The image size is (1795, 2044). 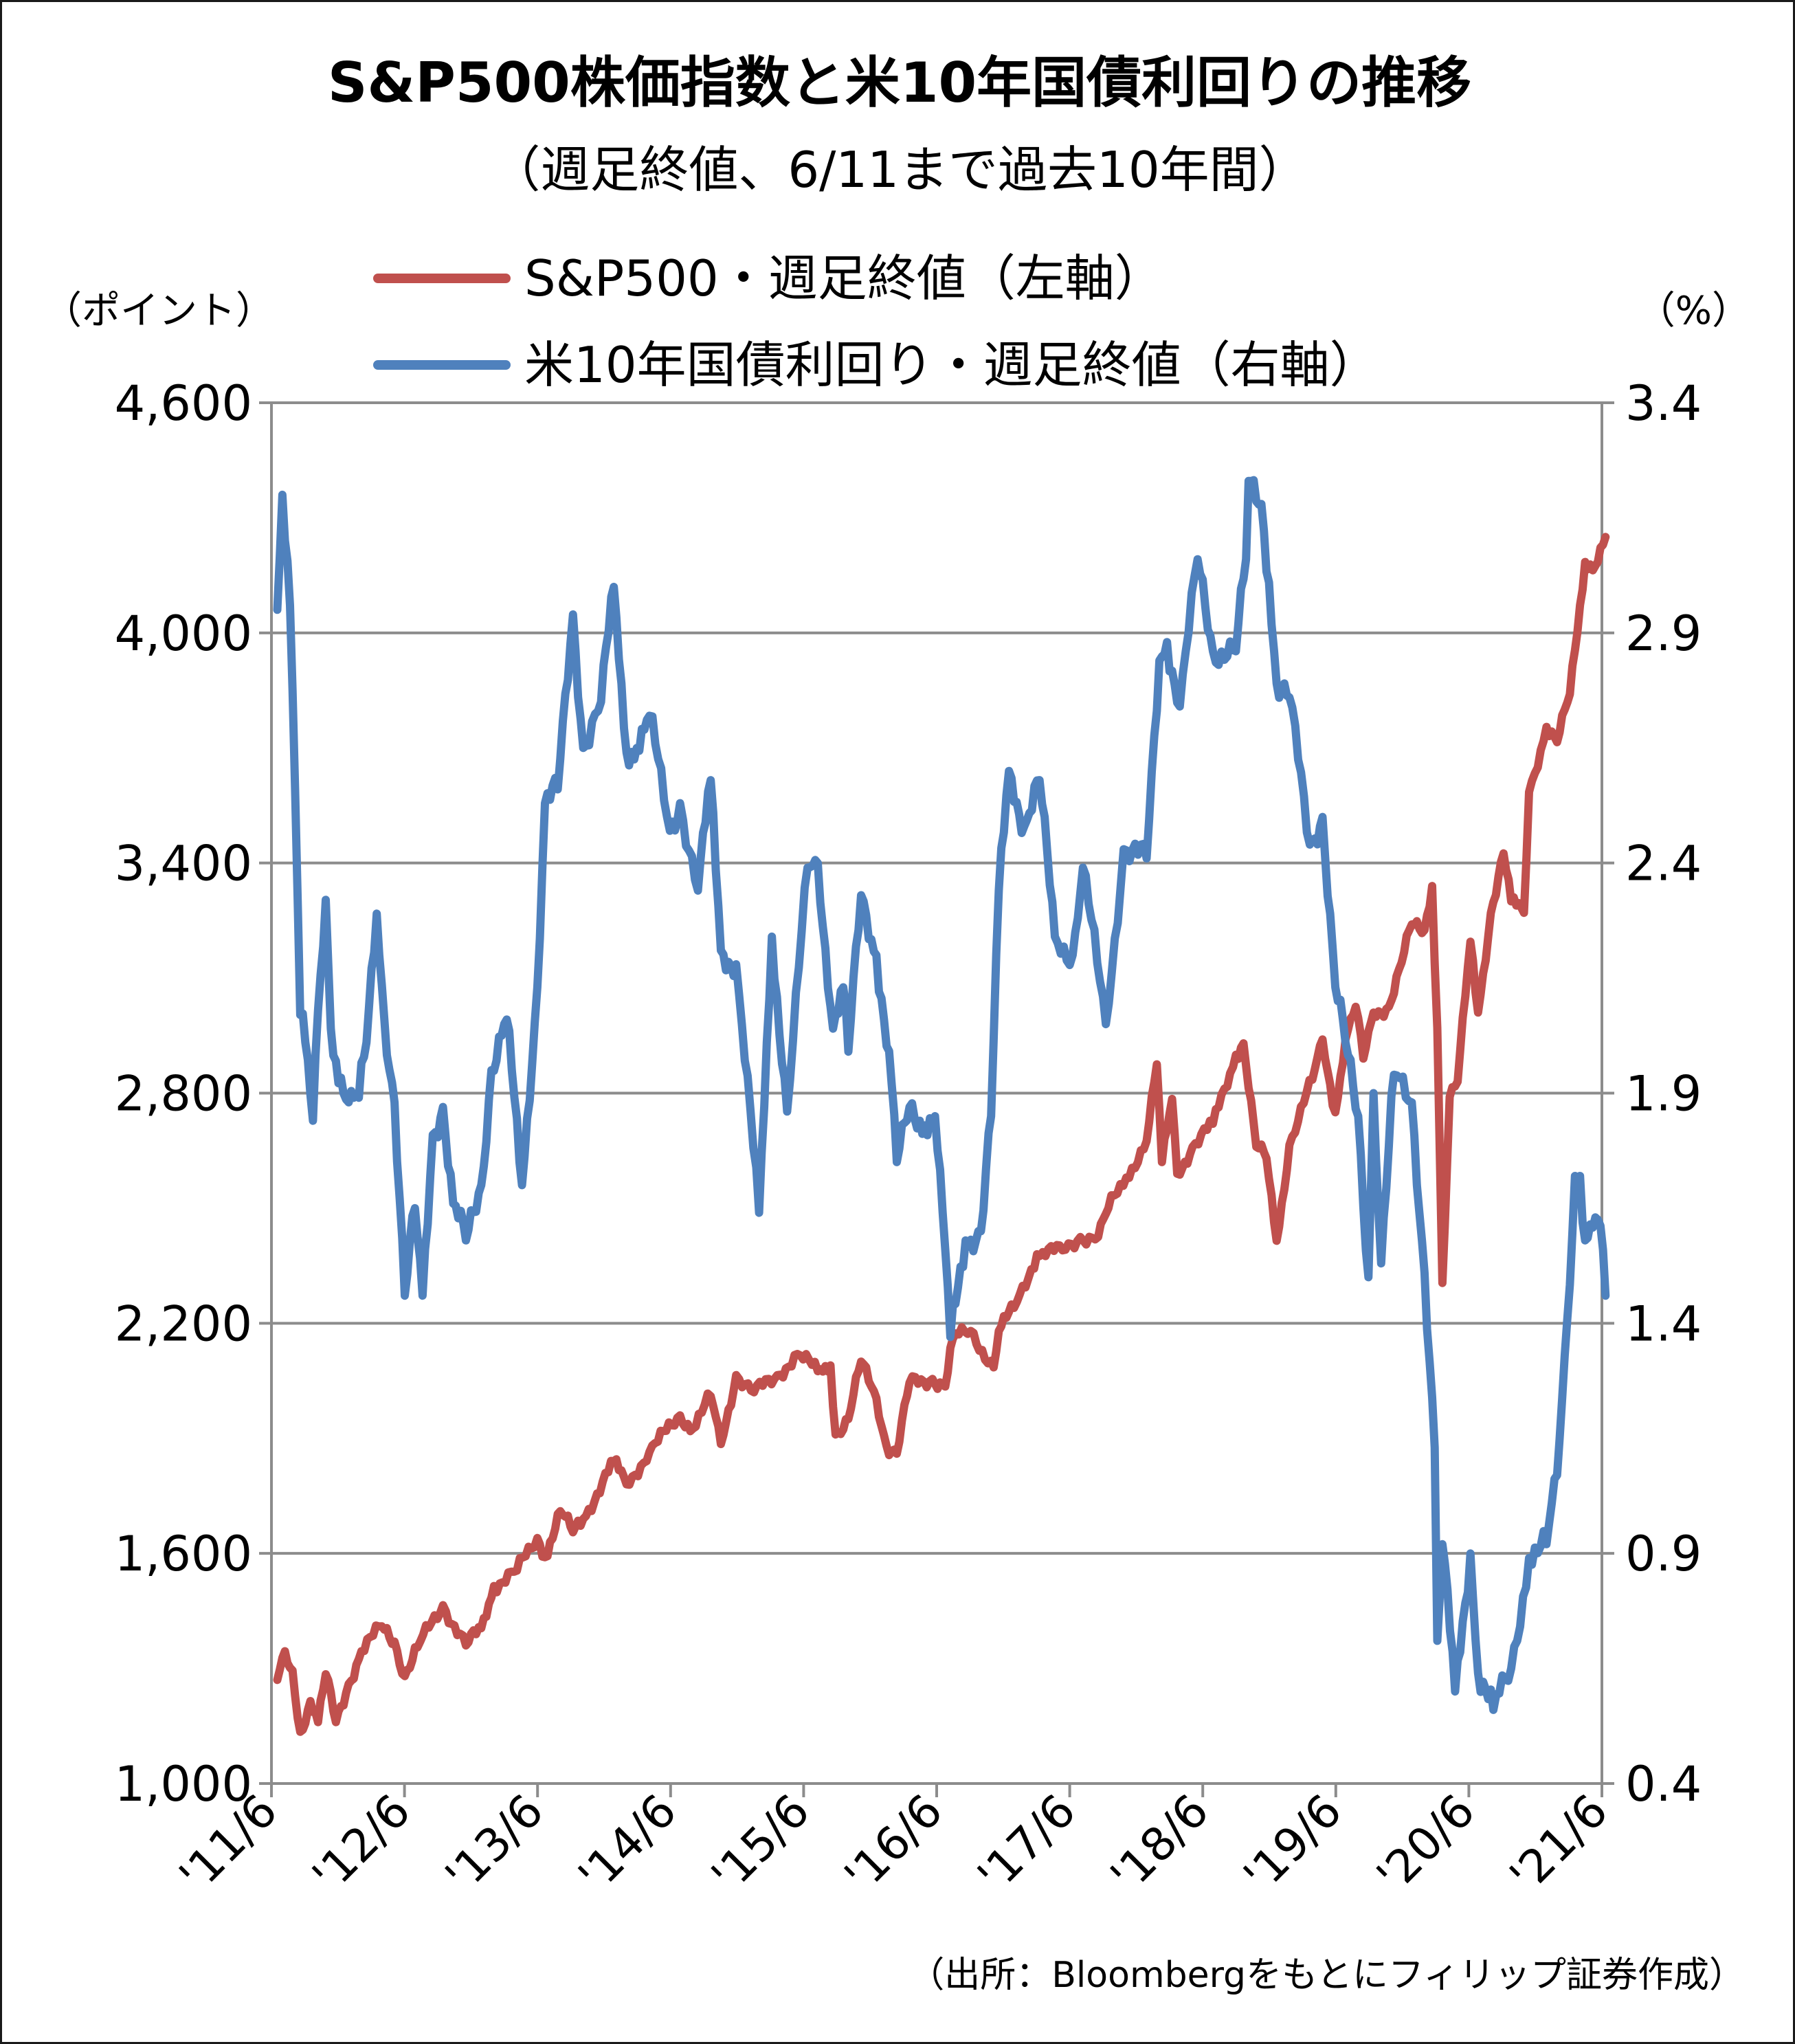 I want to click on x-tick-label: '19/6, so click(x=1293, y=1843).